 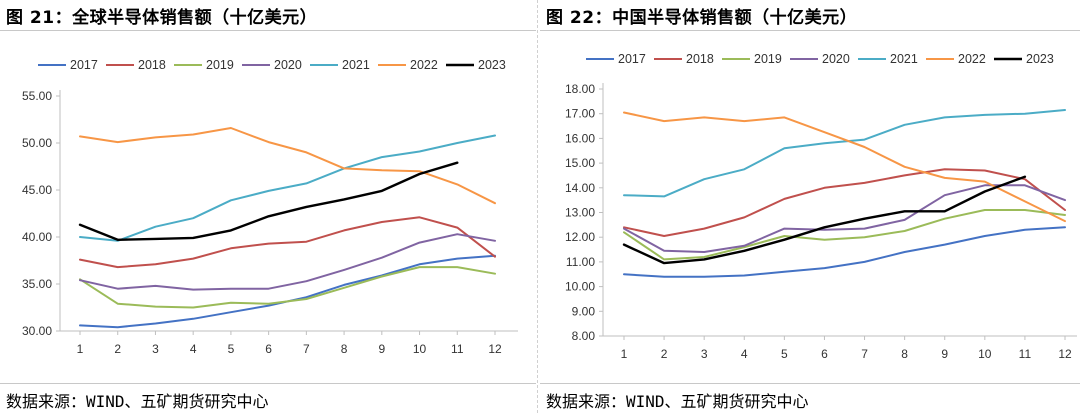 What do you see at coordinates (580, 262) in the screenshot?
I see `y-tick-label: 11.00` at bounding box center [580, 262].